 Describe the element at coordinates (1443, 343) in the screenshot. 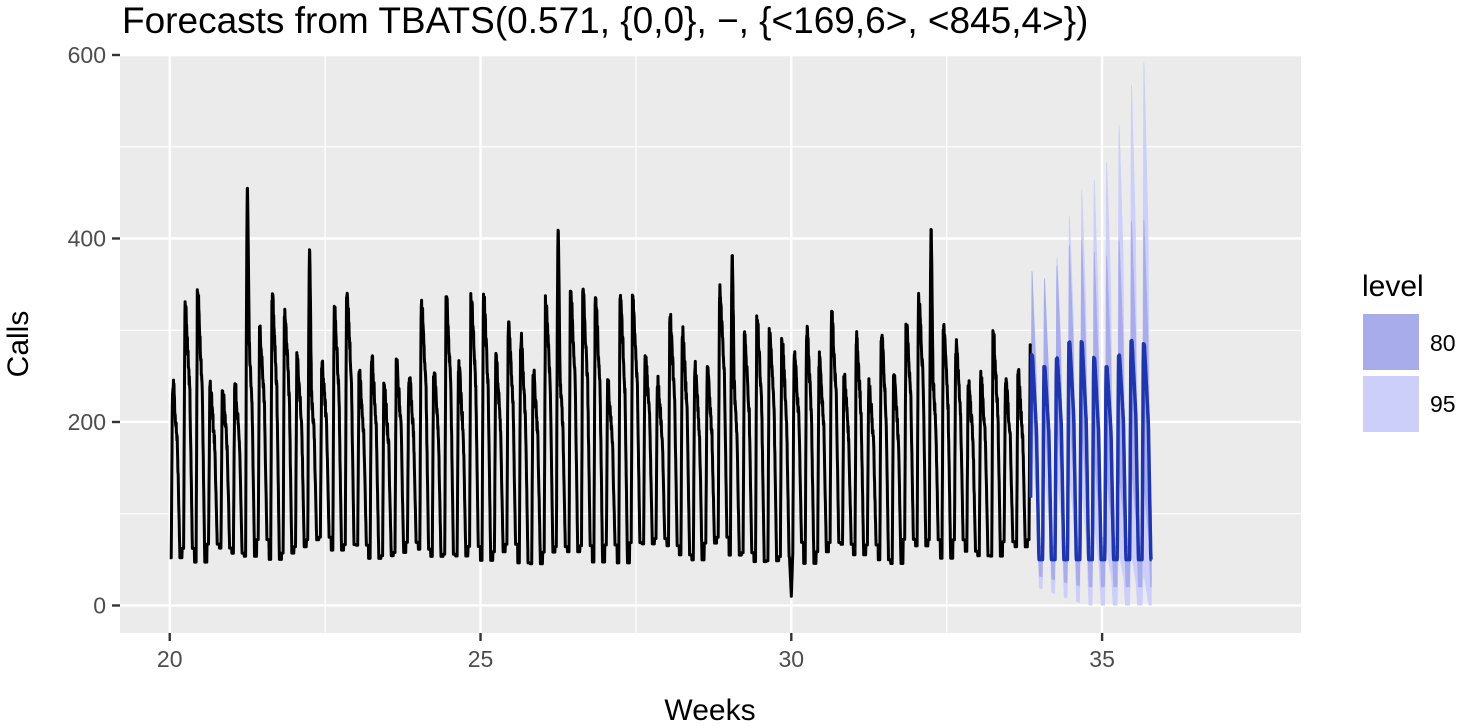

I see `legend-label-80: 80` at that location.